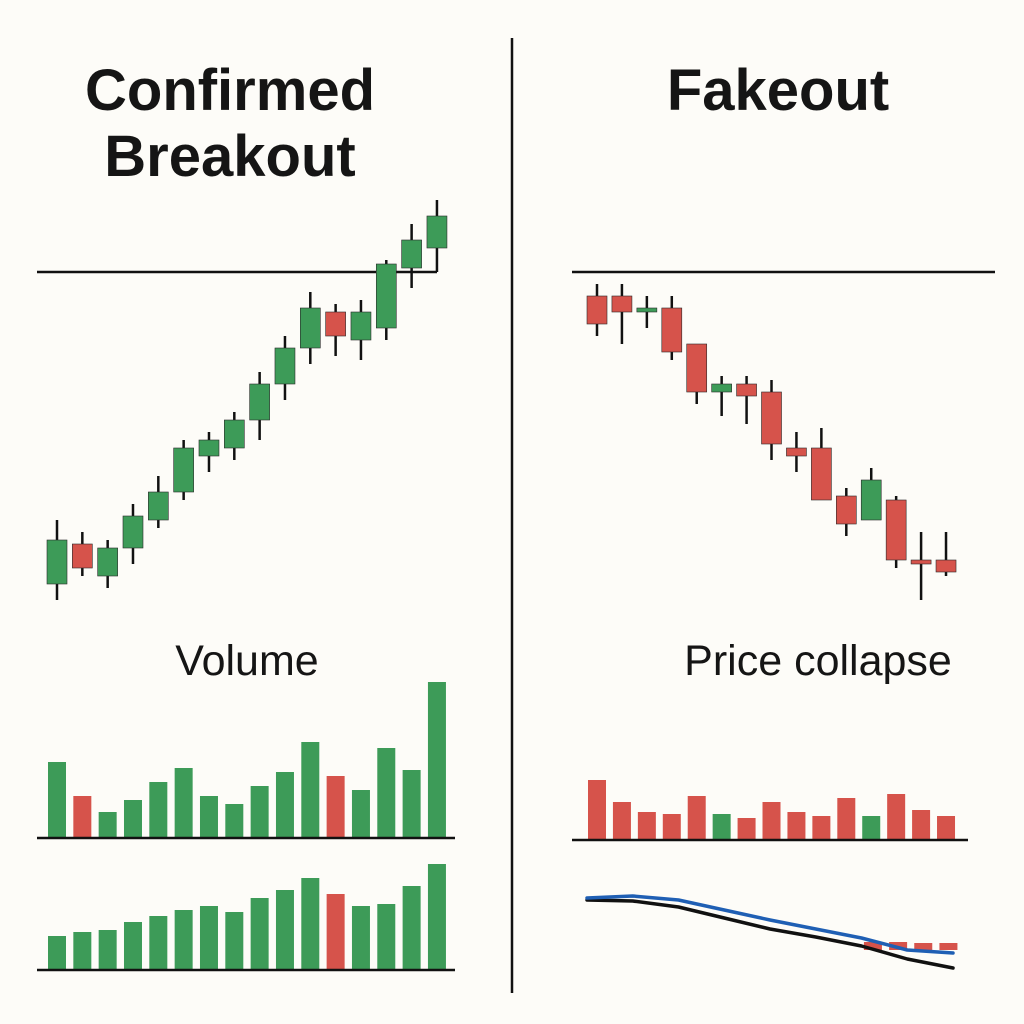 The image size is (1024, 1024). What do you see at coordinates (247, 661) in the screenshot?
I see `chart-title: Volume` at bounding box center [247, 661].